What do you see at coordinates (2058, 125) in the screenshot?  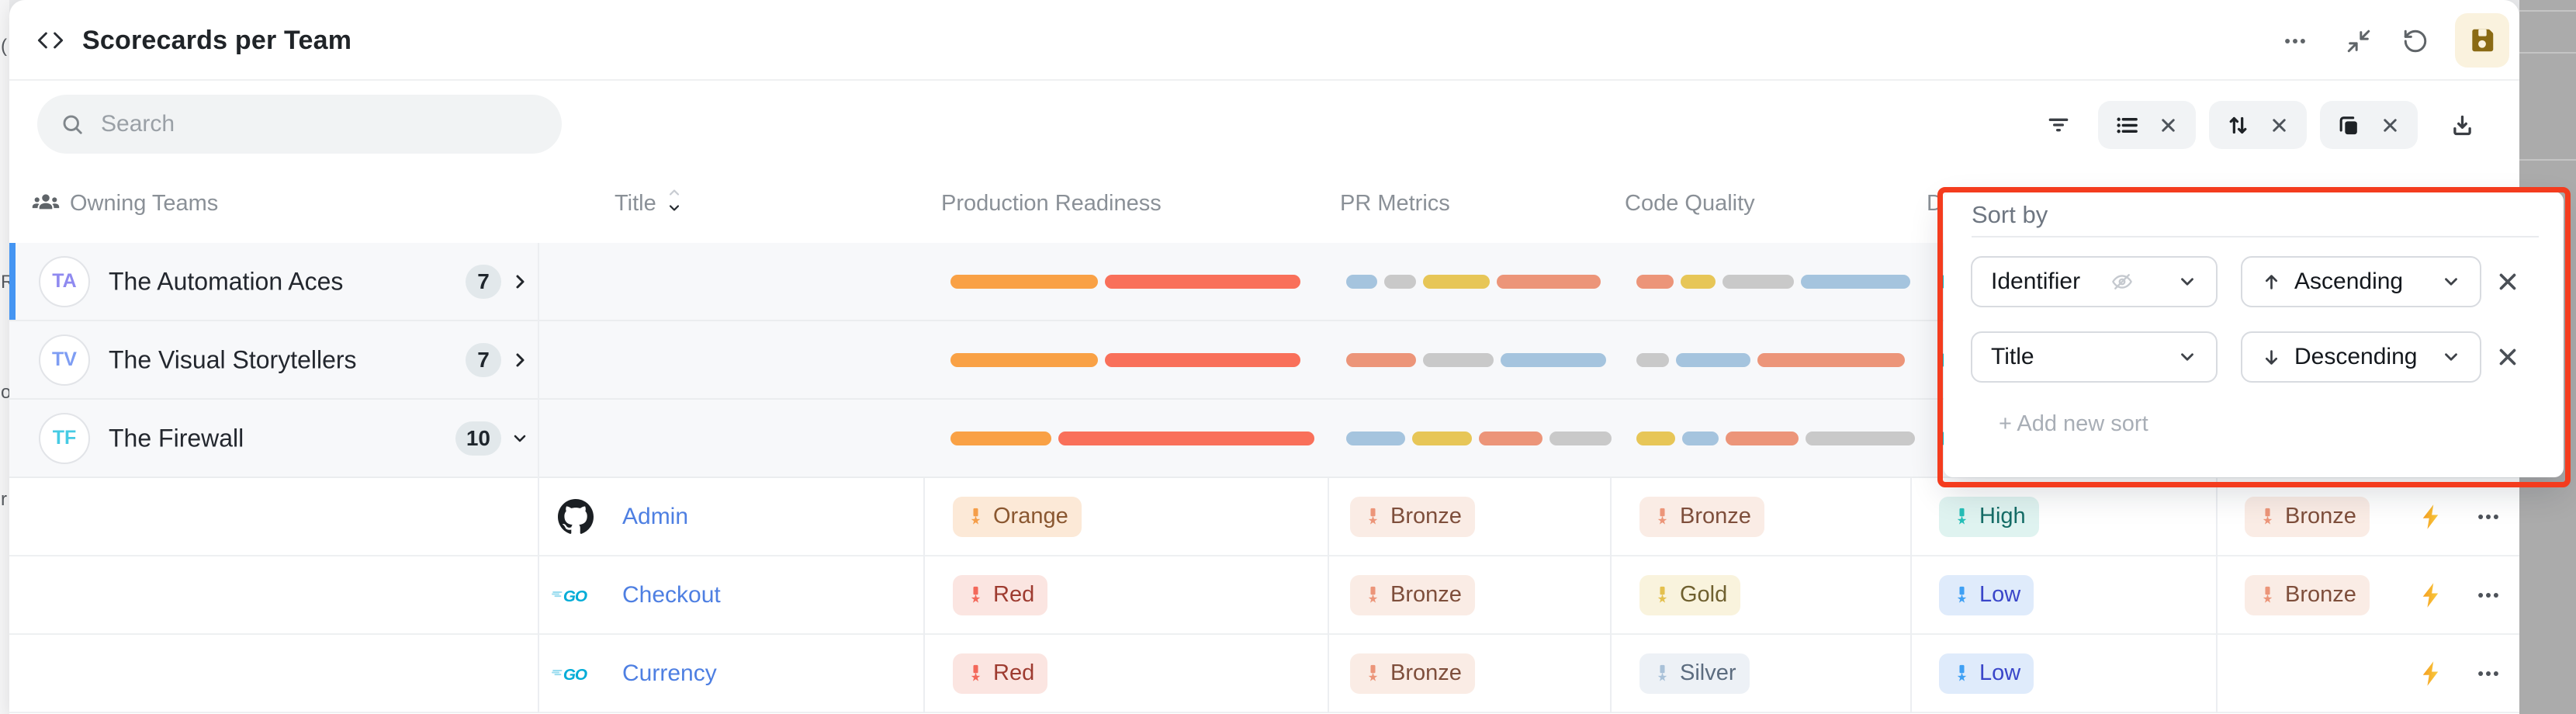 I see `filter-icon` at bounding box center [2058, 125].